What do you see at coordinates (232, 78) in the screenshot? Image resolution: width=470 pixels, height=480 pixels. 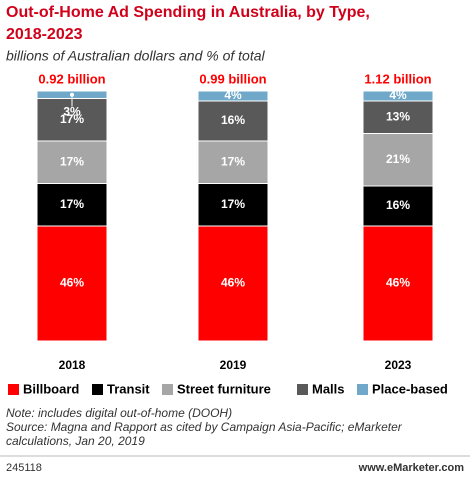 I see `total-label: 0.99 billion` at bounding box center [232, 78].